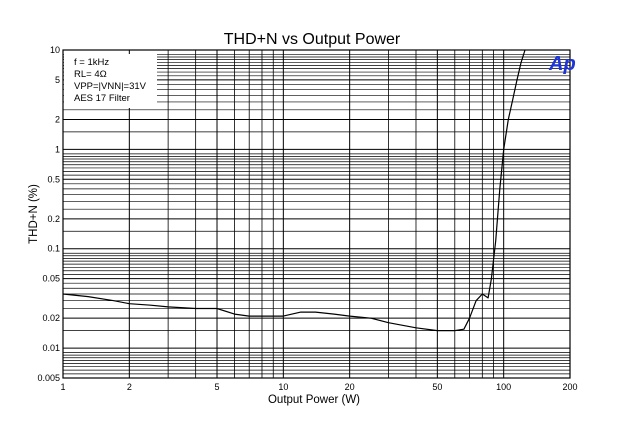 This screenshot has height=430, width=630. I want to click on legend-box, so click(110, 81).